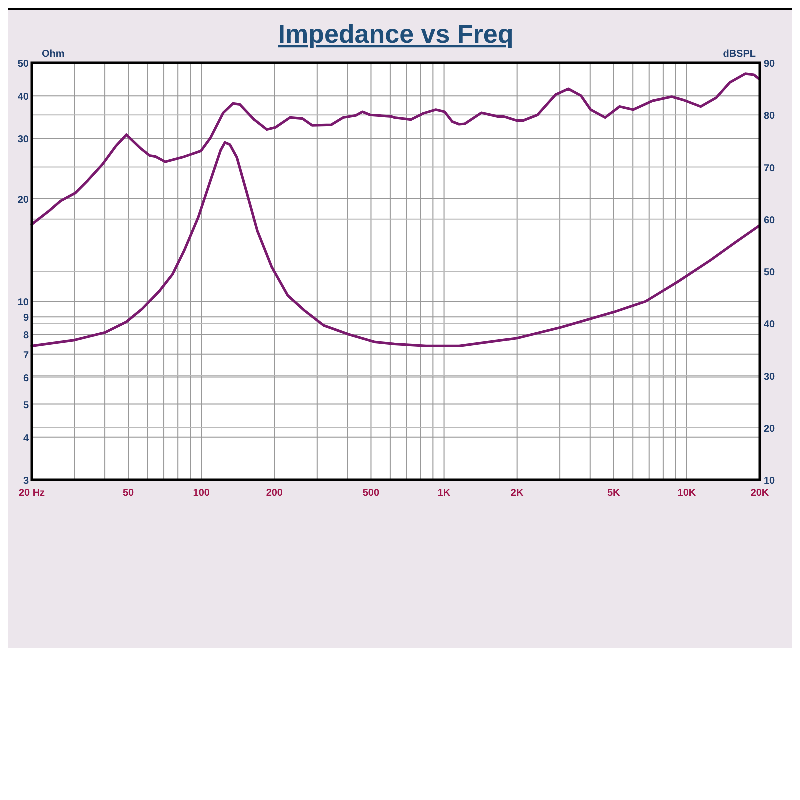 Image resolution: width=800 pixels, height=800 pixels. What do you see at coordinates (24, 140) in the screenshot?
I see `y-tick-label: 30` at bounding box center [24, 140].